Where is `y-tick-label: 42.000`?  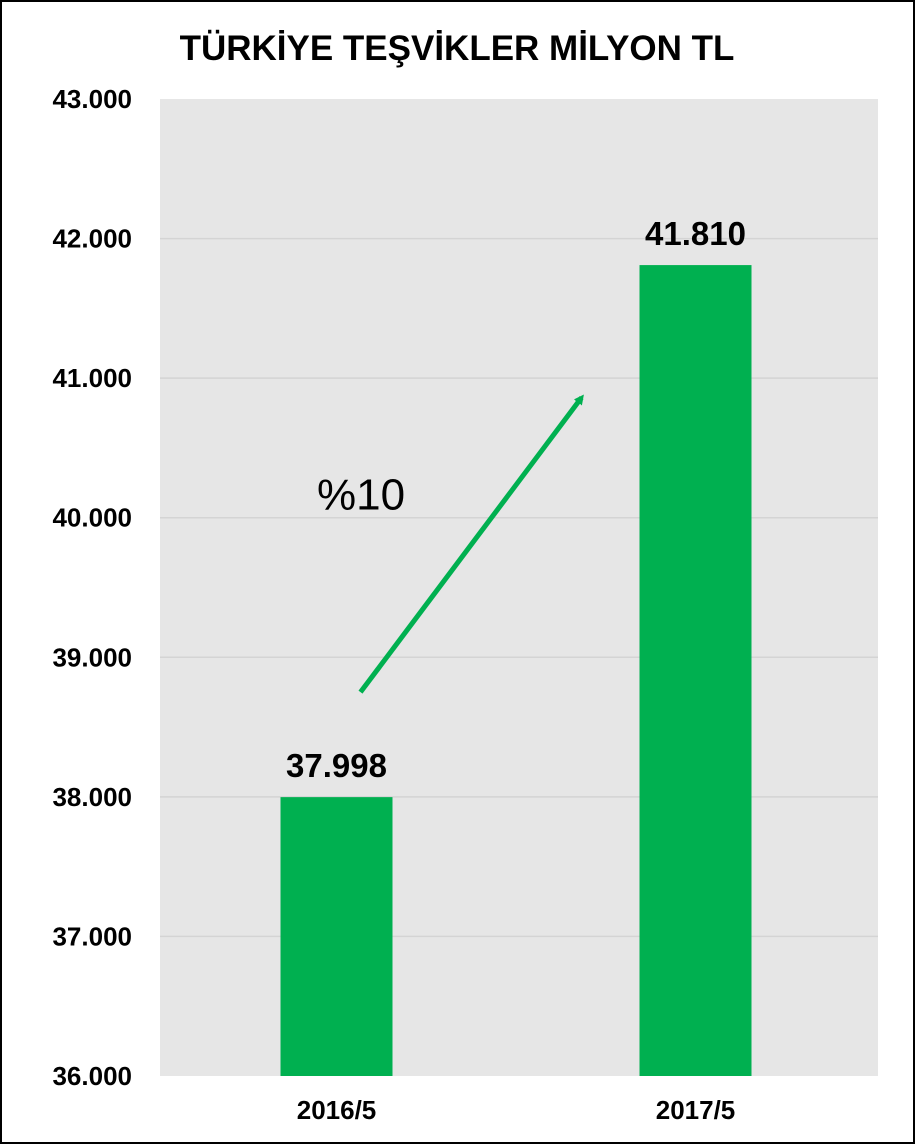 y-tick-label: 42.000 is located at coordinates (92, 239).